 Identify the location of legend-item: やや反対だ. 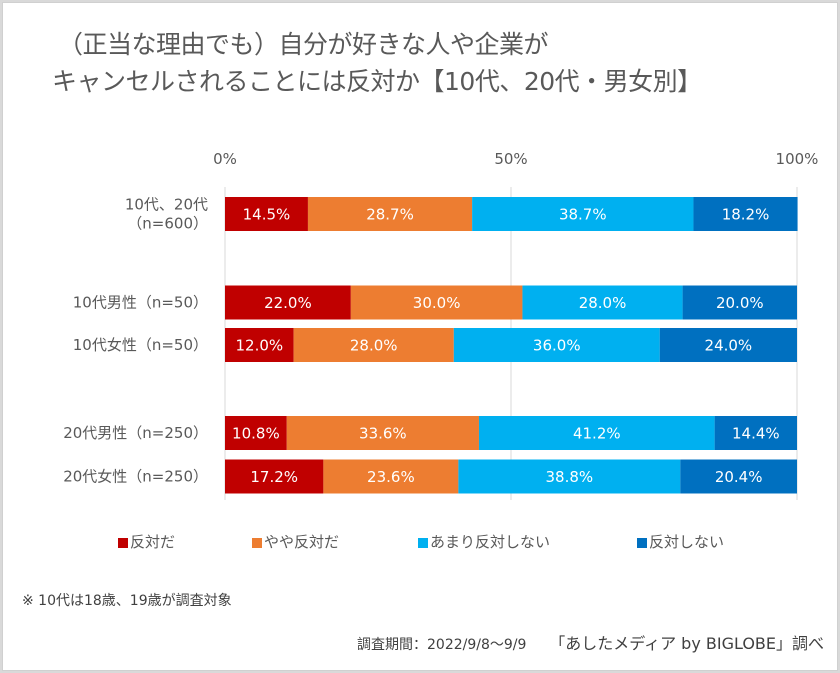
(295, 541).